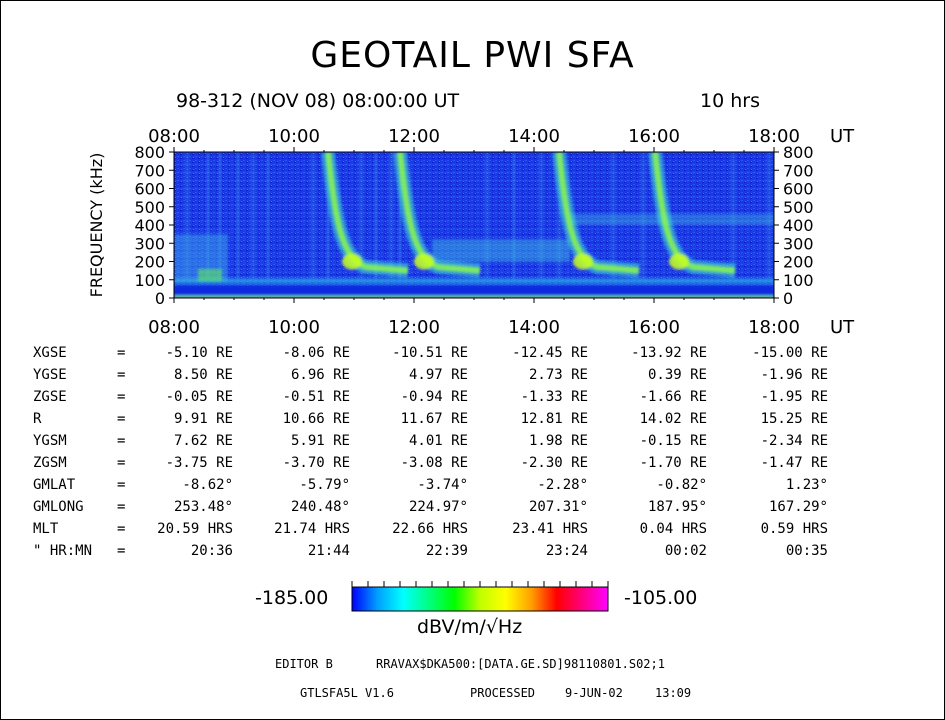  I want to click on ephemeris-value: 00:02, so click(685, 551).